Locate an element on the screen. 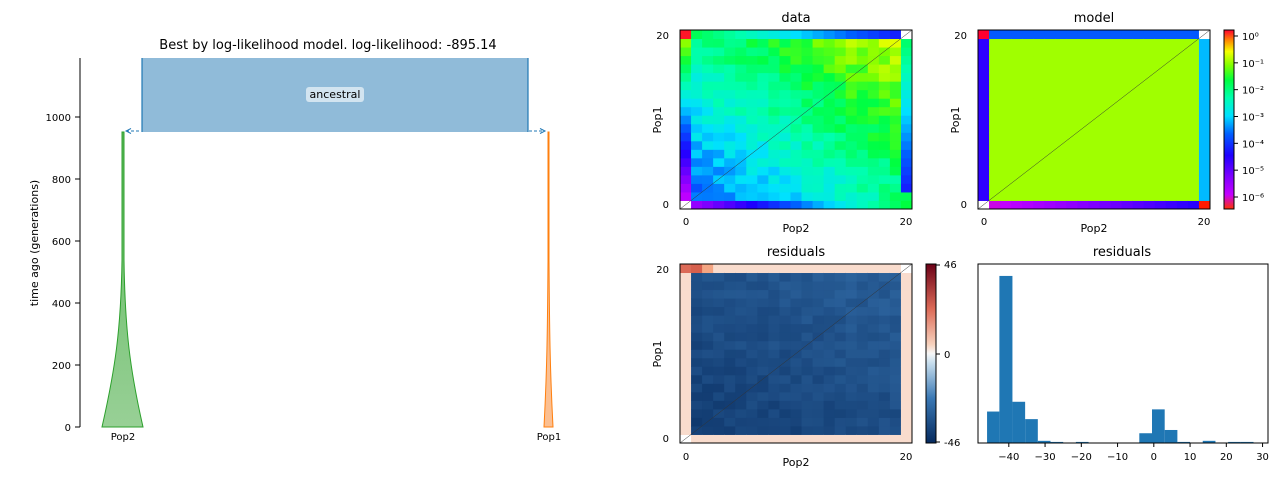 The height and width of the screenshot is (480, 1280). histogram-xticks: −40 −30 −20 −10 0 10 20 30 is located at coordinates (1133, 453).